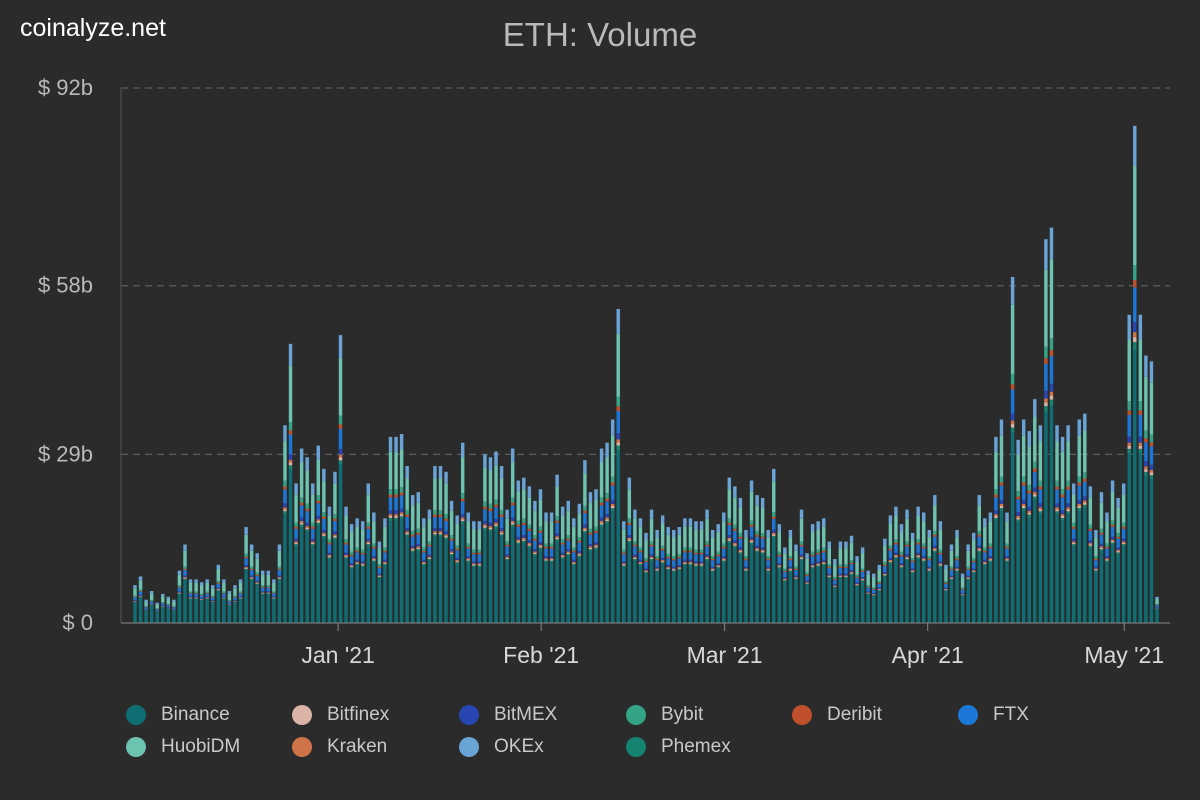 The image size is (1200, 800). What do you see at coordinates (837, 715) in the screenshot?
I see `legend-item-deribit: Deribit` at bounding box center [837, 715].